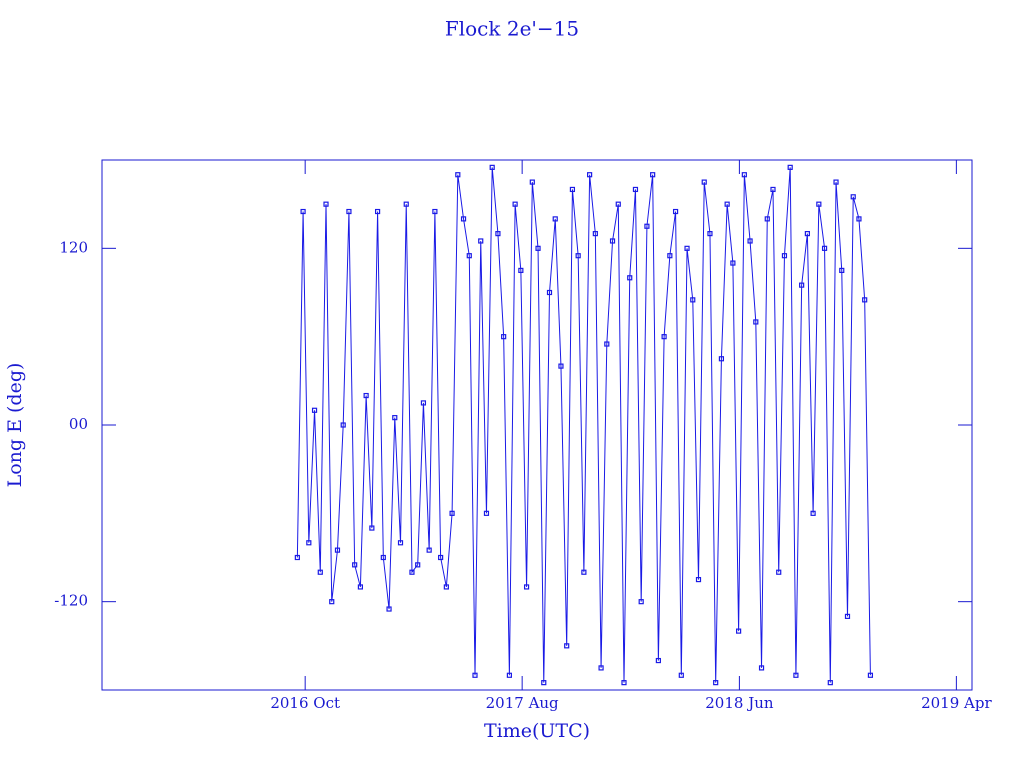 The image size is (1024, 768). What do you see at coordinates (71, 601) in the screenshot?
I see `y-tick-label: -120` at bounding box center [71, 601].